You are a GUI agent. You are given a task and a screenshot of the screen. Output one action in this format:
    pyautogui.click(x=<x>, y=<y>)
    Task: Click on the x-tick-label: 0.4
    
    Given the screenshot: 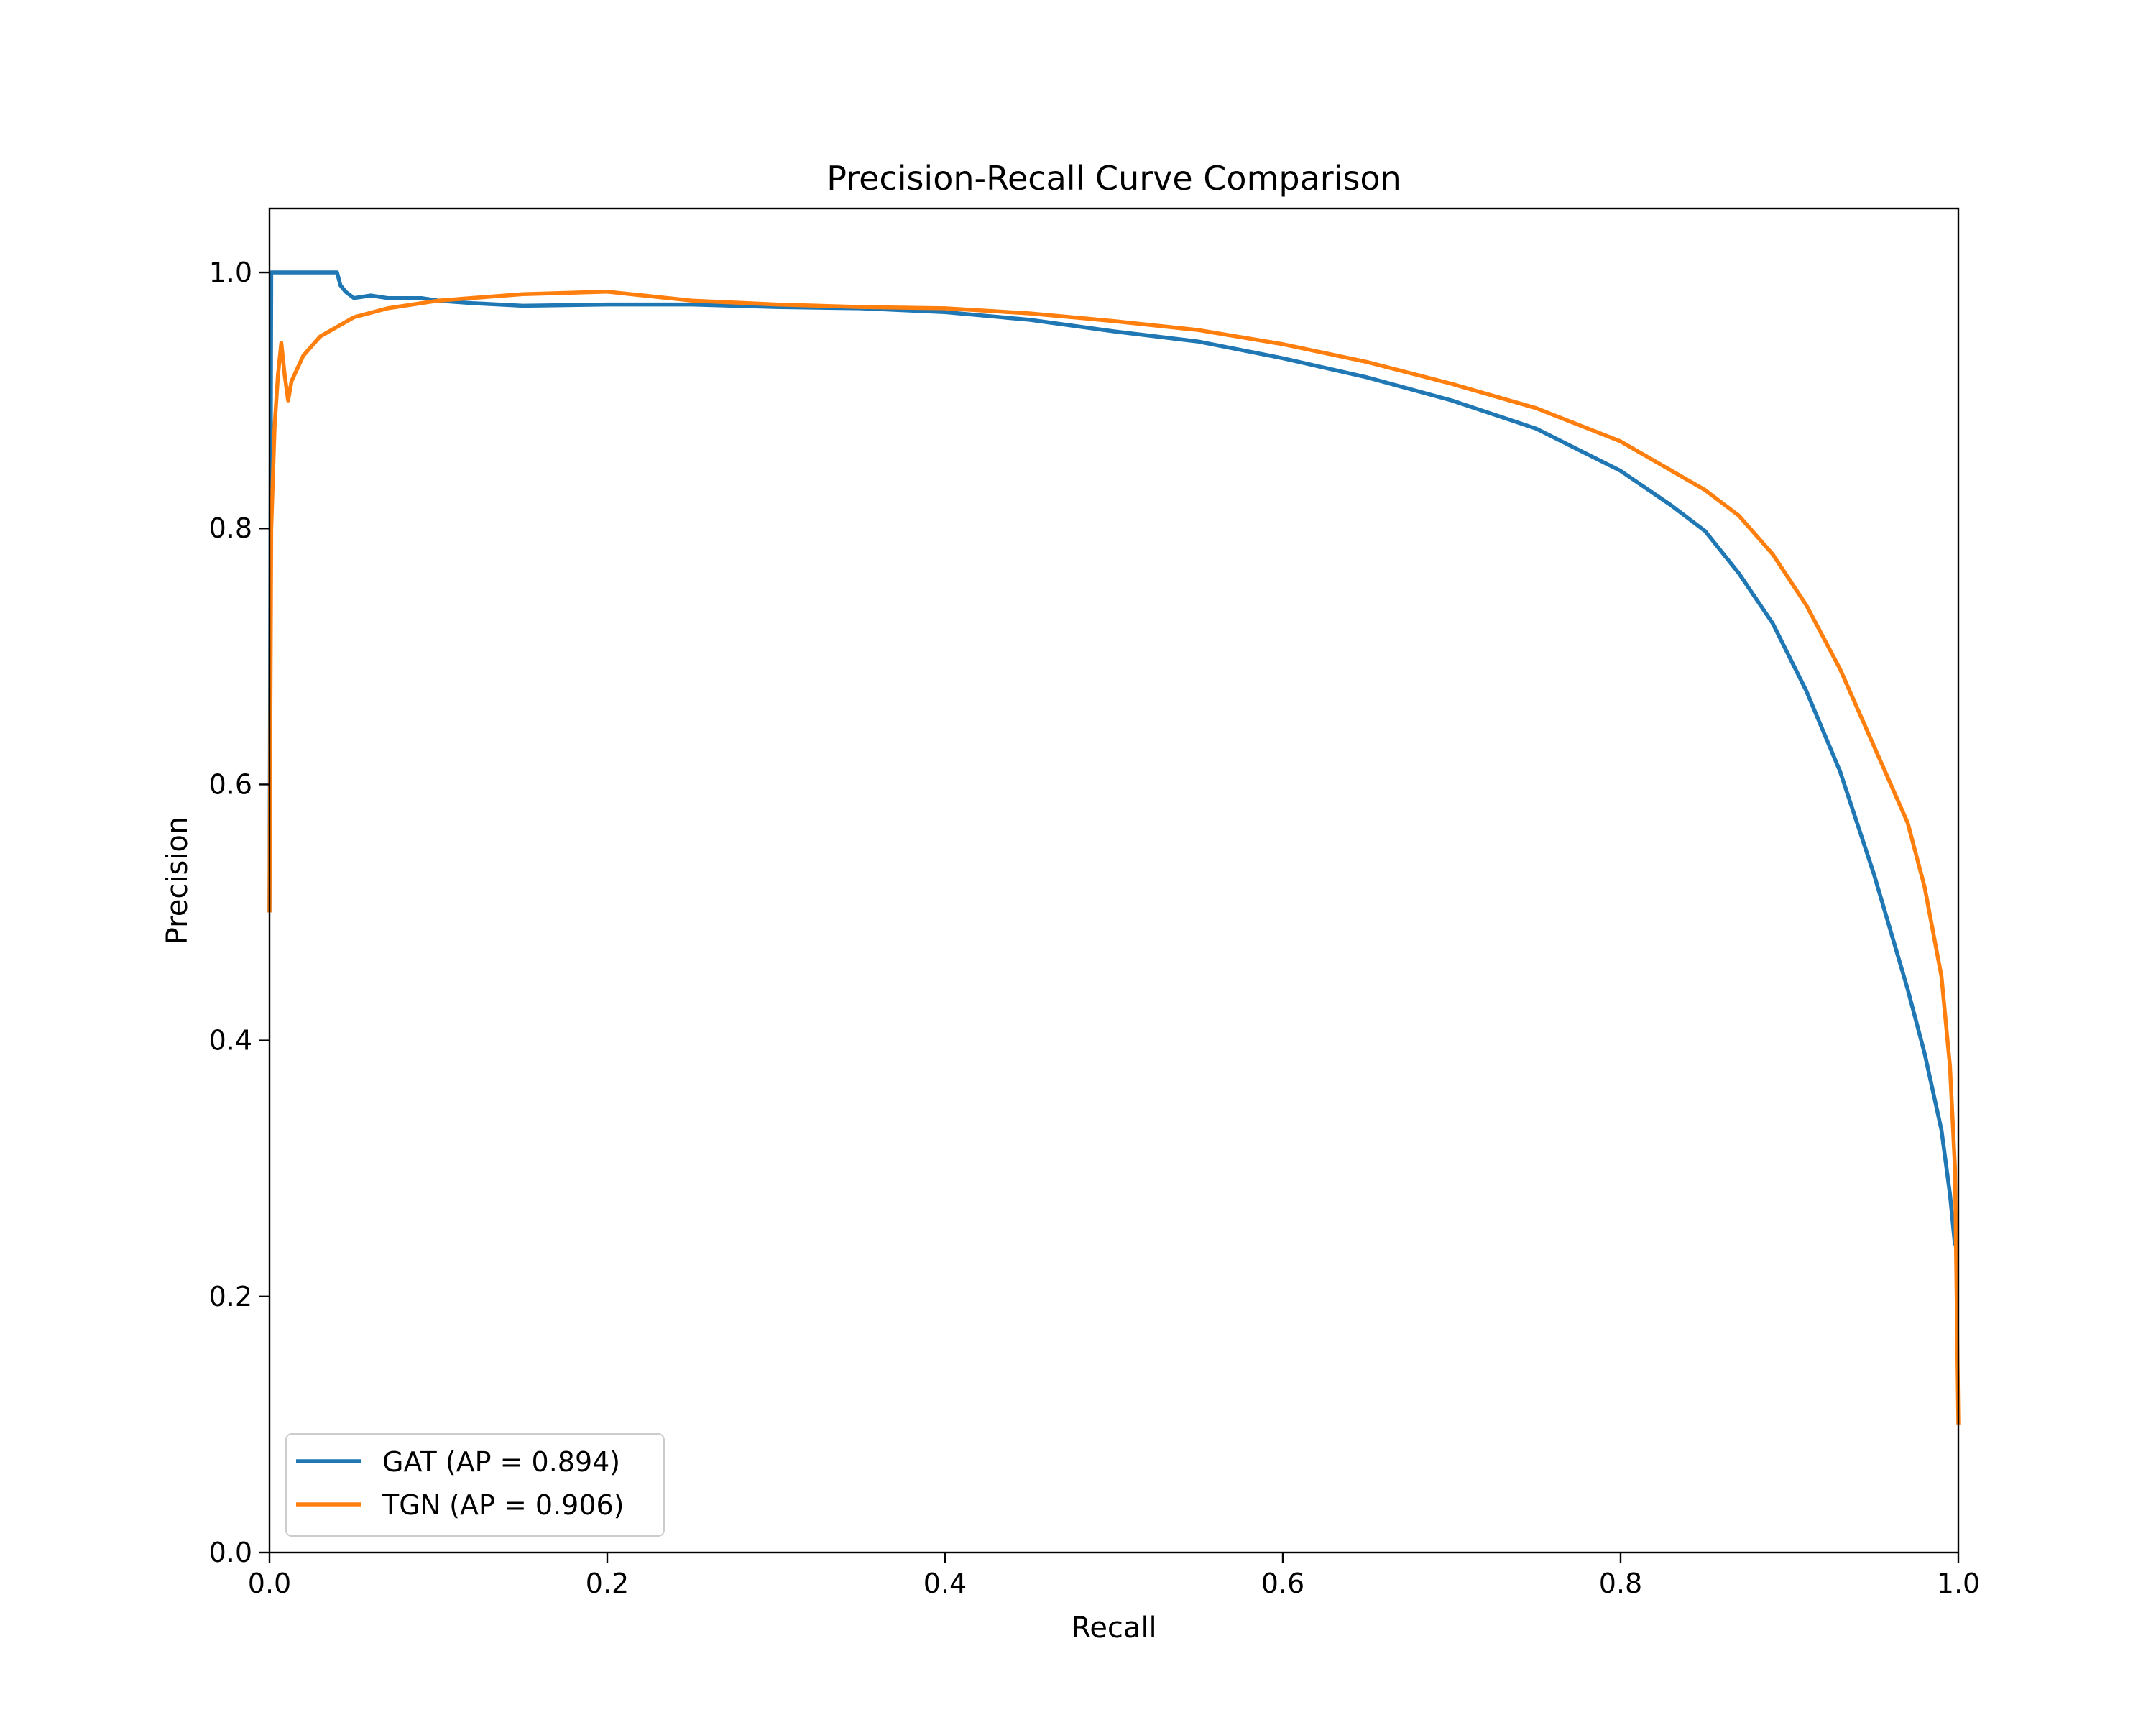 What is the action you would take?
    pyautogui.click(x=945, y=1583)
    